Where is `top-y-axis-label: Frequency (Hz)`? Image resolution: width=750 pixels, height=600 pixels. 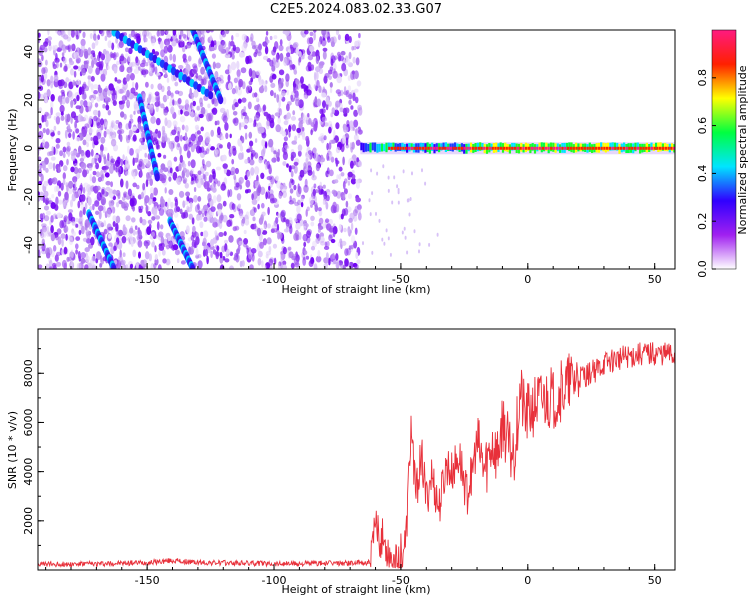 top-y-axis-label: Frequency (Hz) is located at coordinates (12, 150).